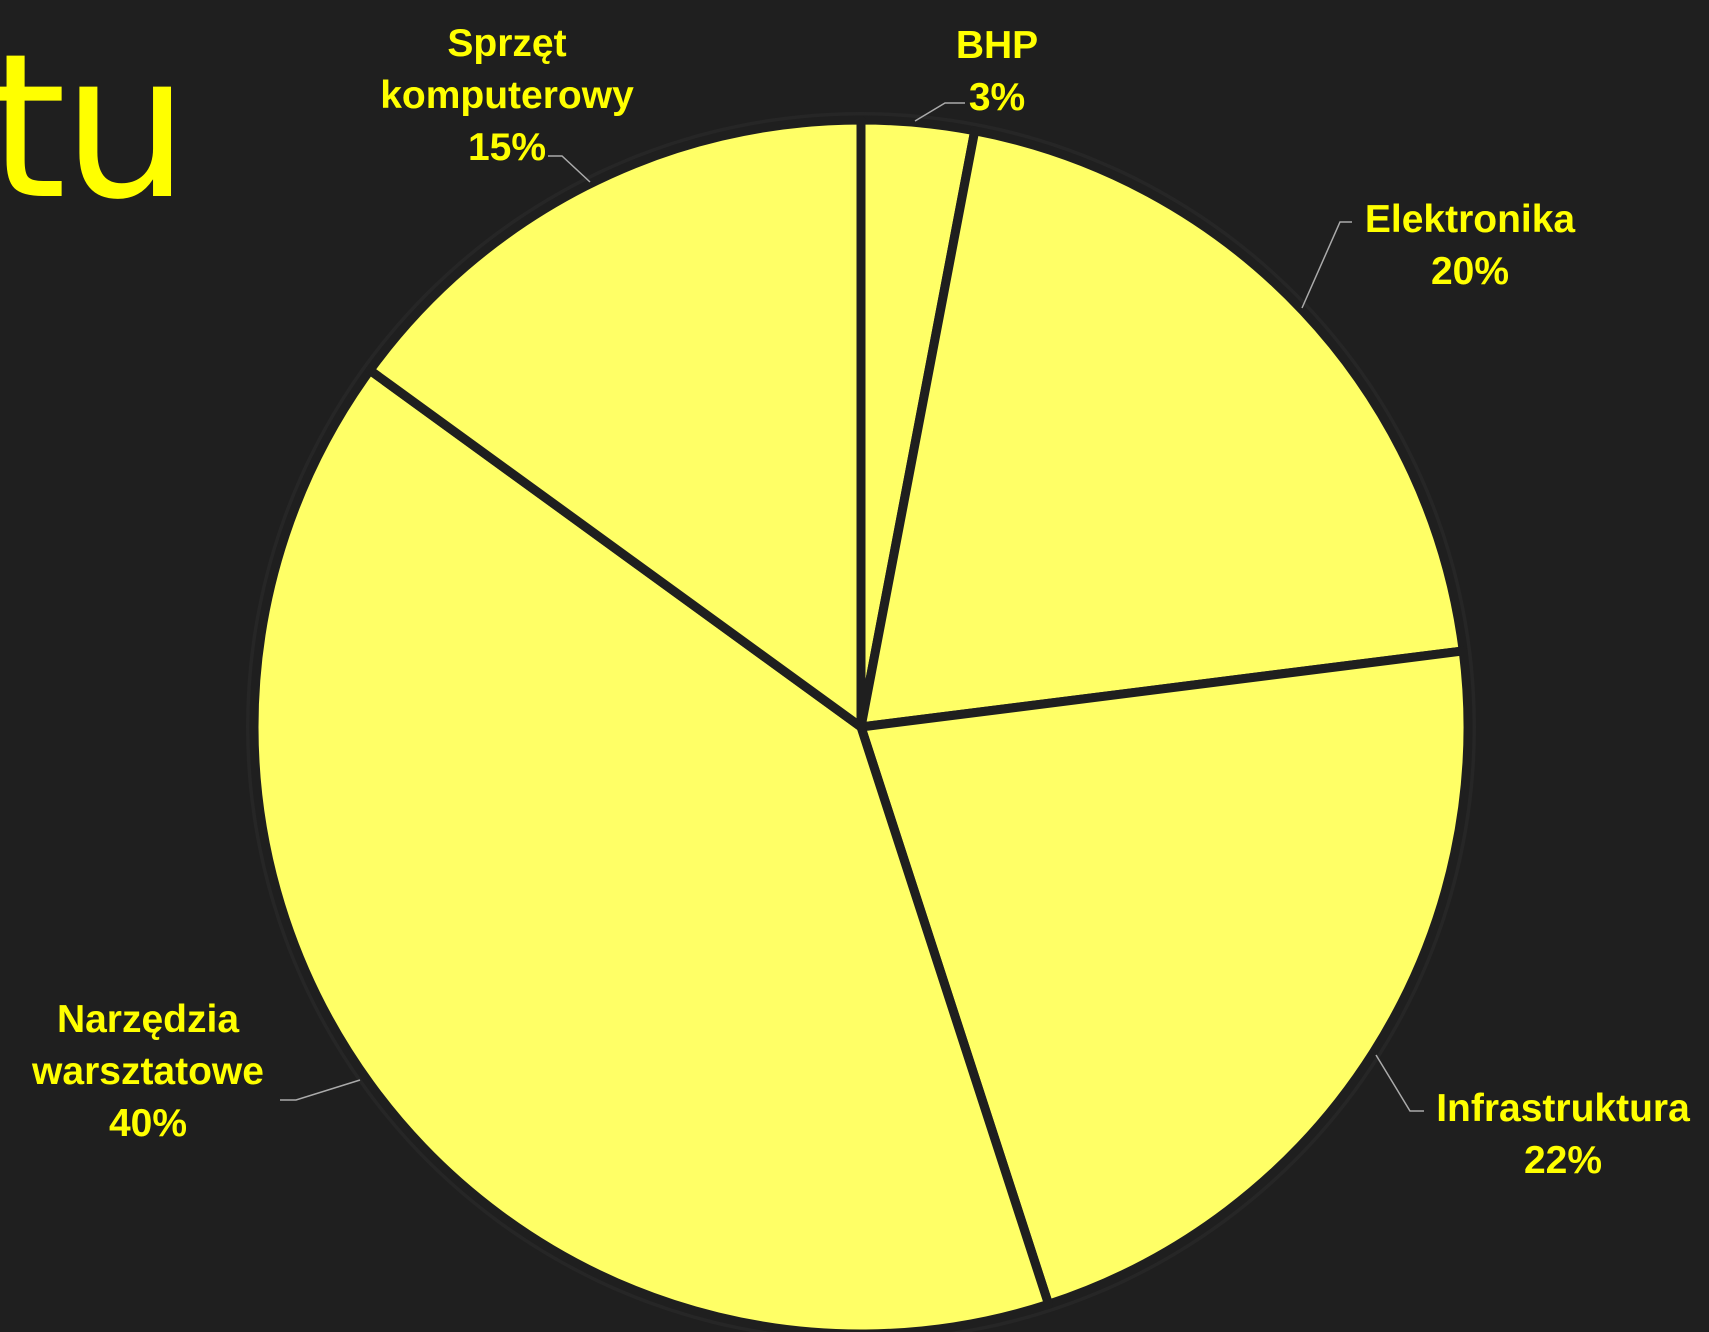  I want to click on slice-label-bhp: BHP 3%, so click(997, 71).